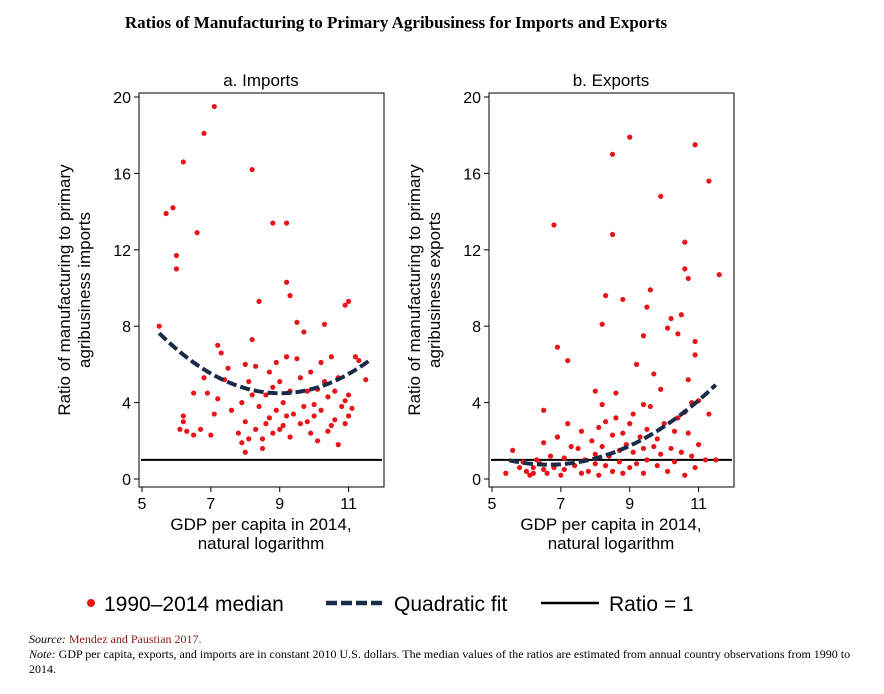 The height and width of the screenshot is (694, 884). I want to click on panel-title-imports: a. Imports, so click(261, 80).